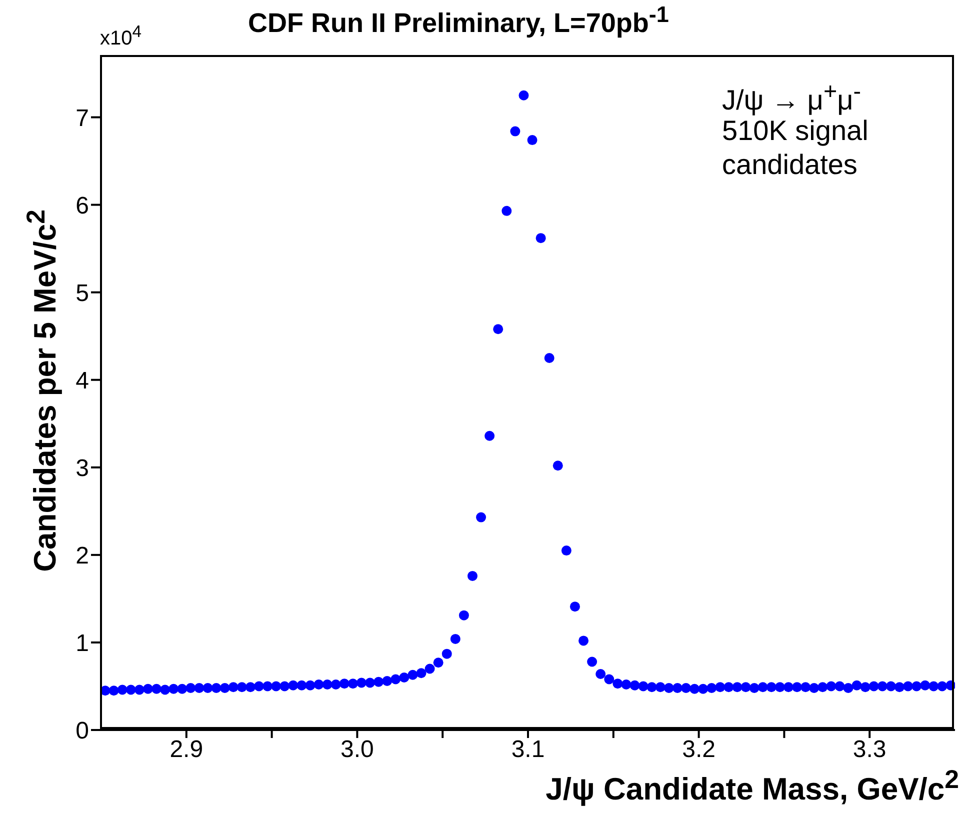 The height and width of the screenshot is (821, 967). Describe the element at coordinates (796, 148) in the screenshot. I see `annotation: 510K signal candidates` at that location.